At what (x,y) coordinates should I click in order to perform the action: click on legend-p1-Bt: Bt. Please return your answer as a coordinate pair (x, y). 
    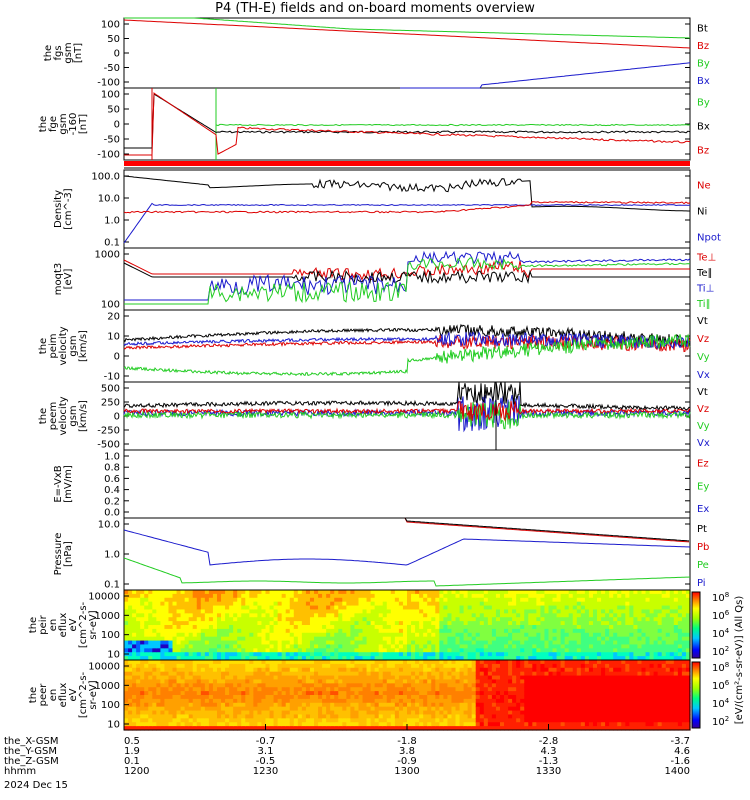
    Looking at the image, I should click on (702, 29).